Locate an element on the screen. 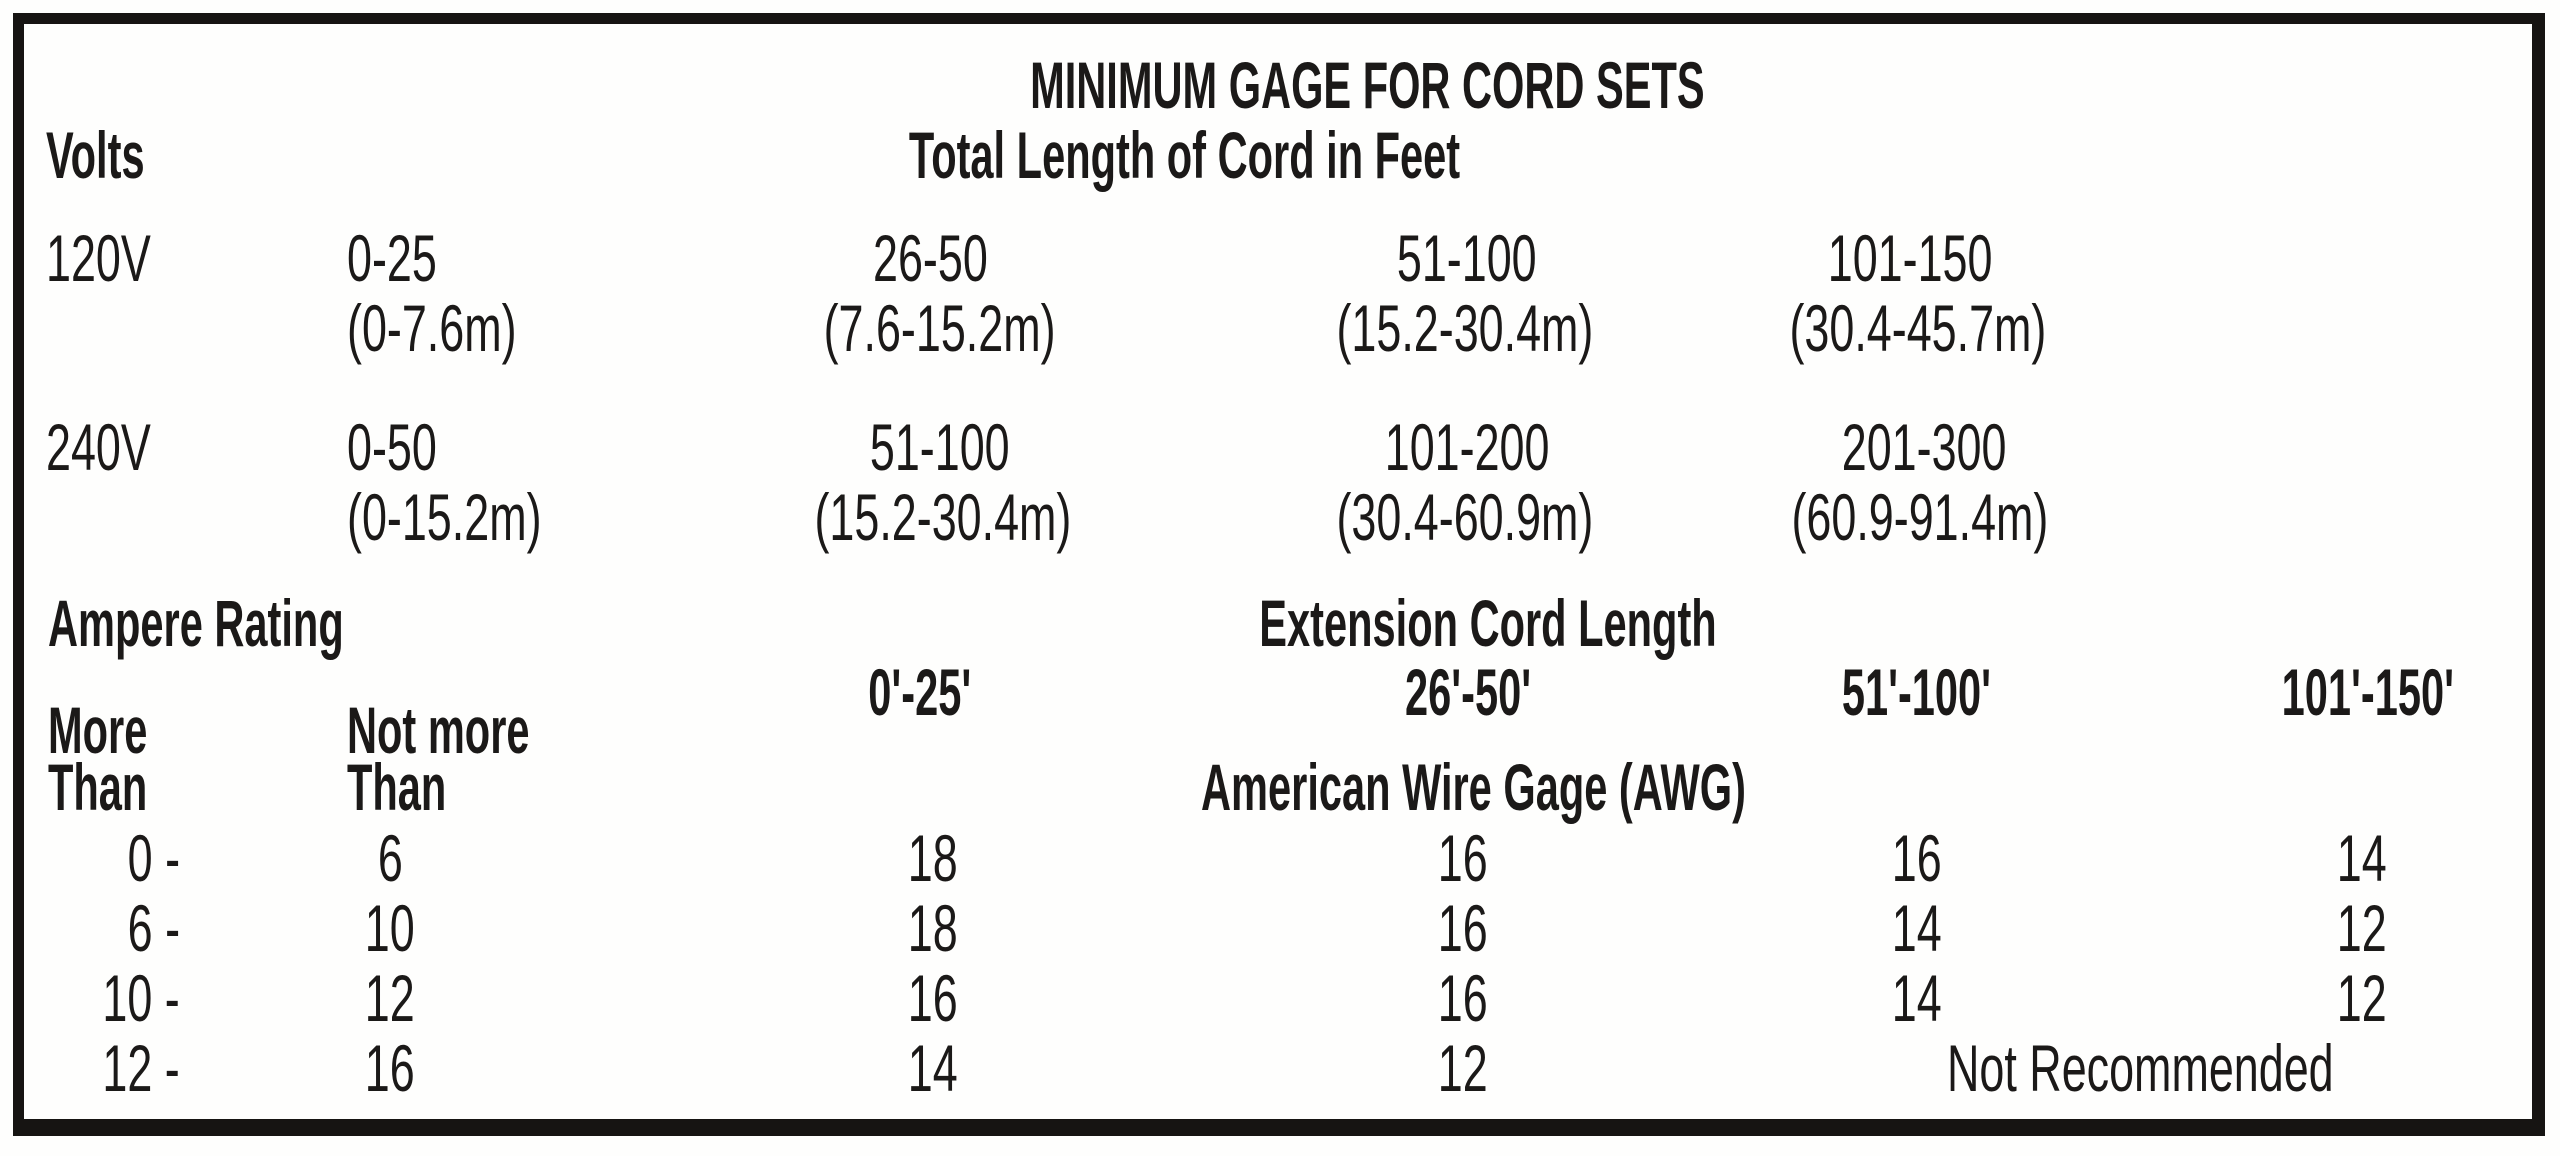 Image resolution: width=2560 pixels, height=1156 pixels. more-than-label-line2: Than is located at coordinates (98, 787).